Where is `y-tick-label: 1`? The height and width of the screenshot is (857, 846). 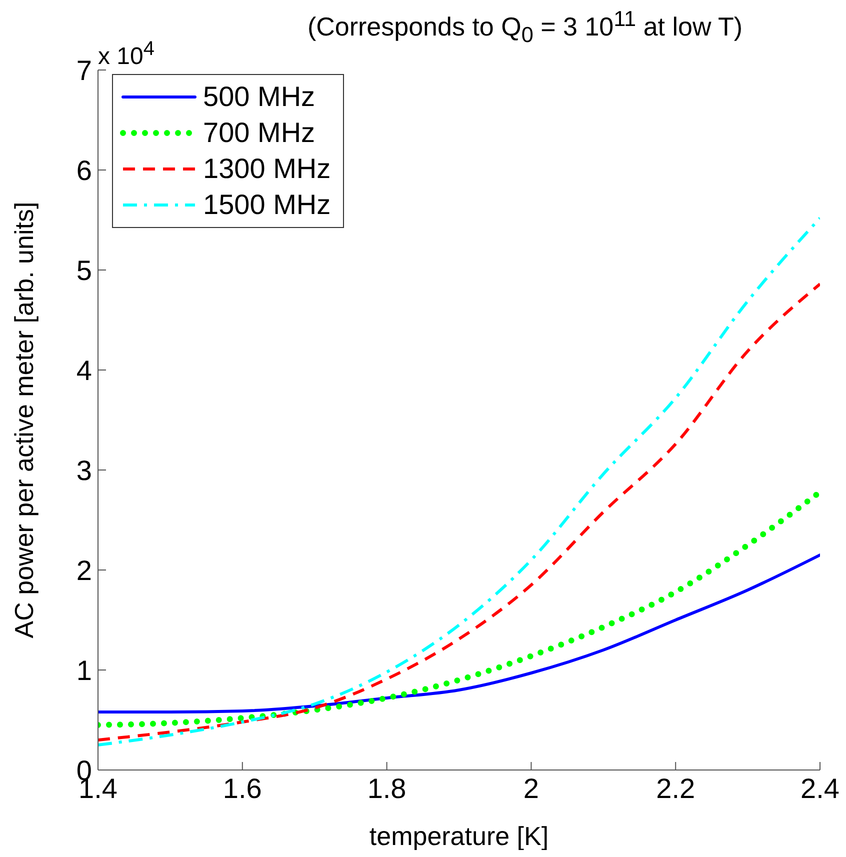 y-tick-label: 1 is located at coordinates (84, 670).